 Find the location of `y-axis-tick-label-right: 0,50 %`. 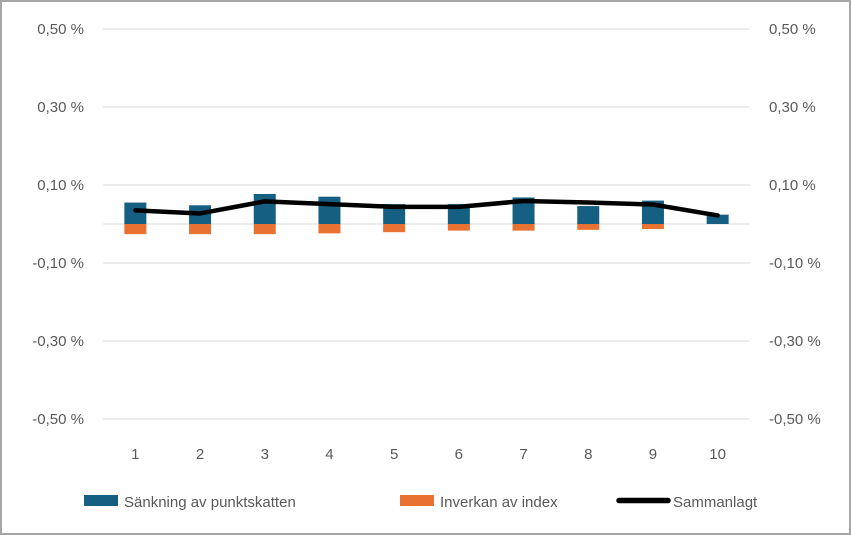

y-axis-tick-label-right: 0,50 % is located at coordinates (792, 29).